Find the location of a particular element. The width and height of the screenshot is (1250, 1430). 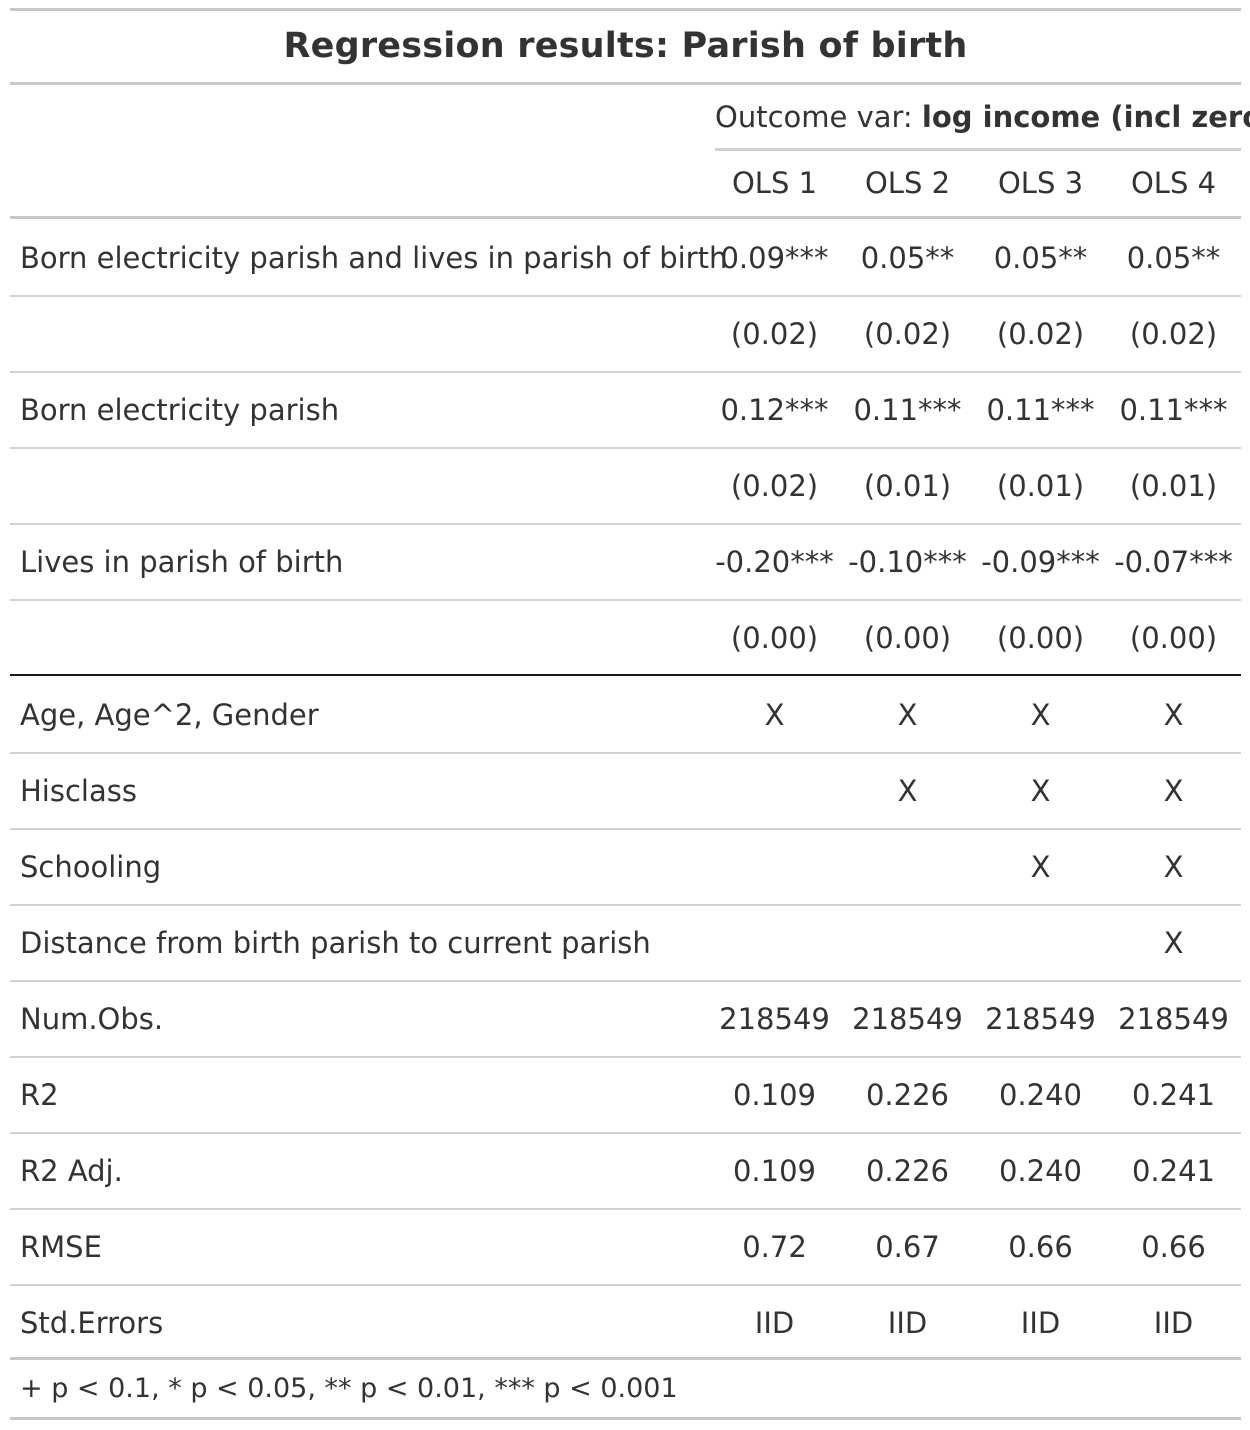

column-header: OLS 1 is located at coordinates (774, 183).